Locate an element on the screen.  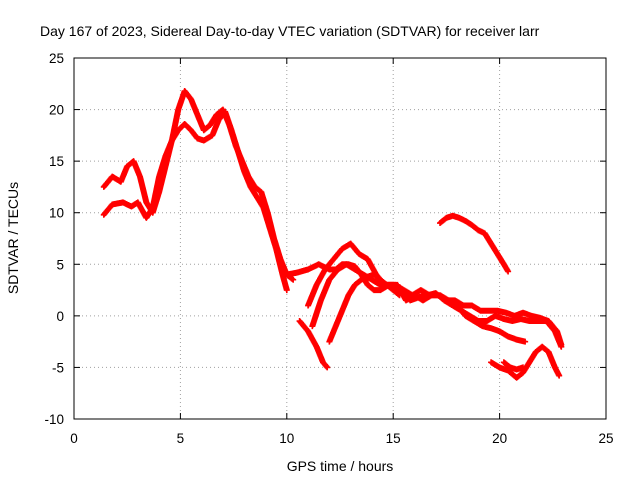
y-tick-label: -10 is located at coordinates (54, 419).